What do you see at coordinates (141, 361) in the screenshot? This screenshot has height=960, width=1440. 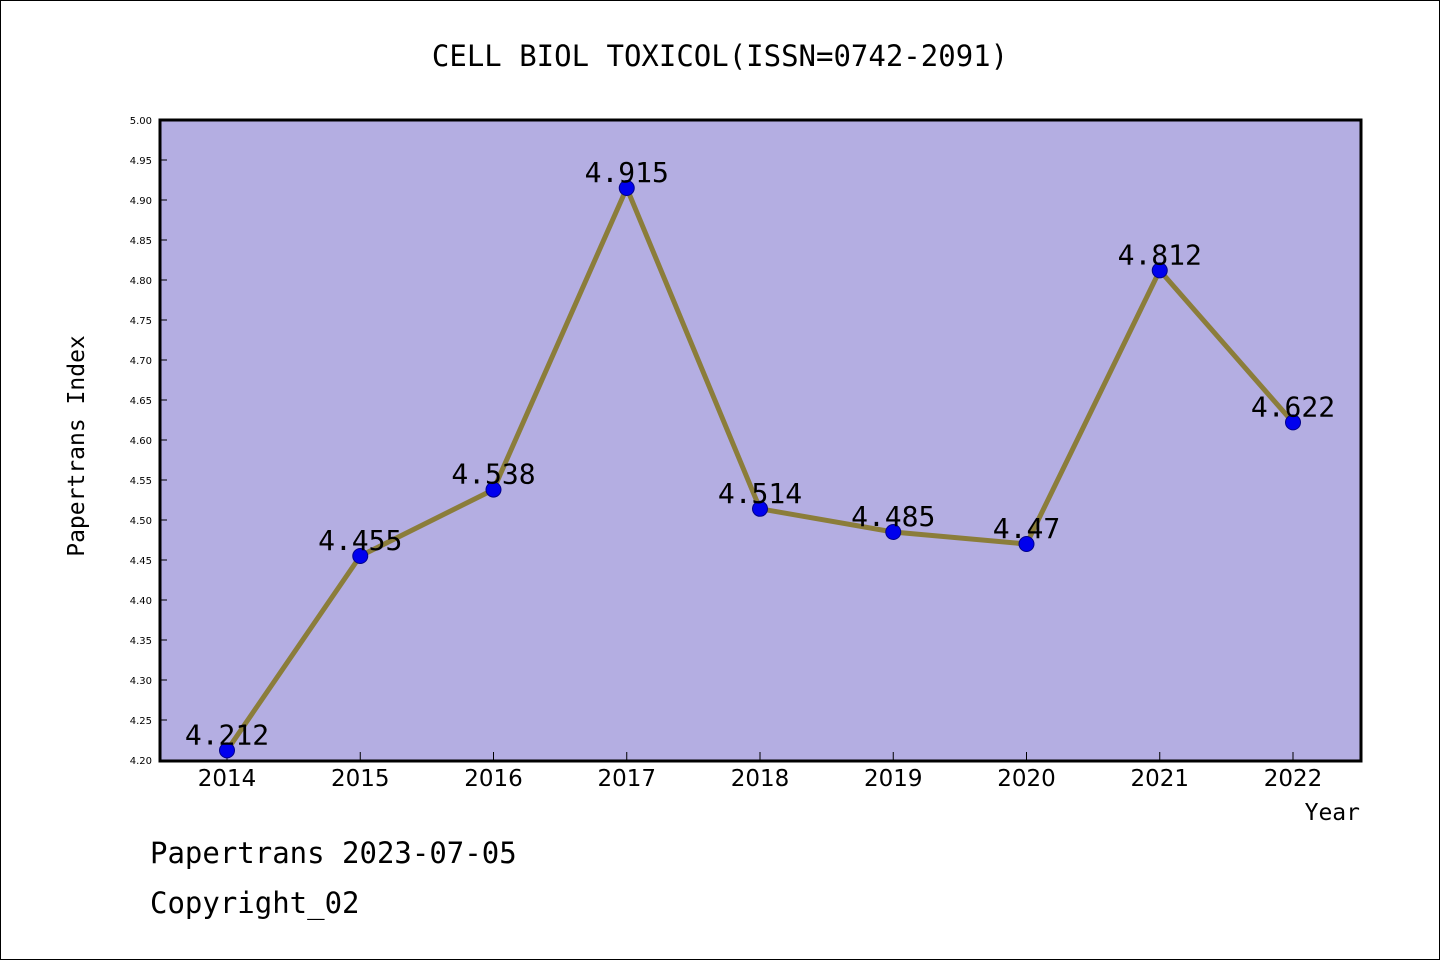 I see `y-tick-label: 4.70` at bounding box center [141, 361].